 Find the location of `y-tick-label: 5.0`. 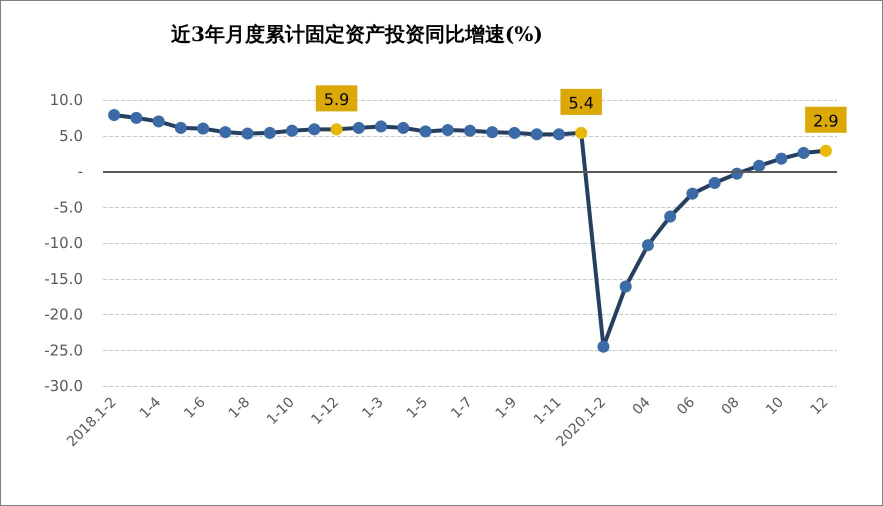

y-tick-label: 5.0 is located at coordinates (71, 135).